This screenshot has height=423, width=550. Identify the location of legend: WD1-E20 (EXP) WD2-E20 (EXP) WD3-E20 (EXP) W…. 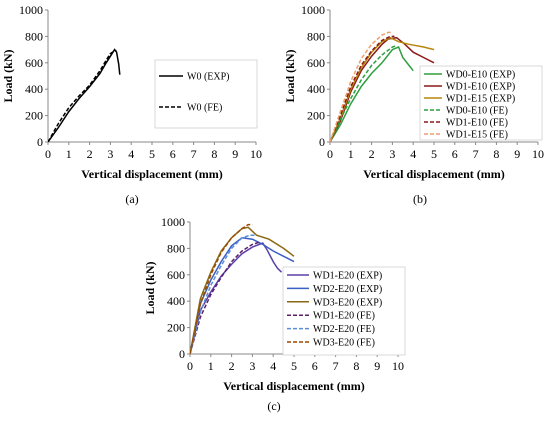
(344, 311).